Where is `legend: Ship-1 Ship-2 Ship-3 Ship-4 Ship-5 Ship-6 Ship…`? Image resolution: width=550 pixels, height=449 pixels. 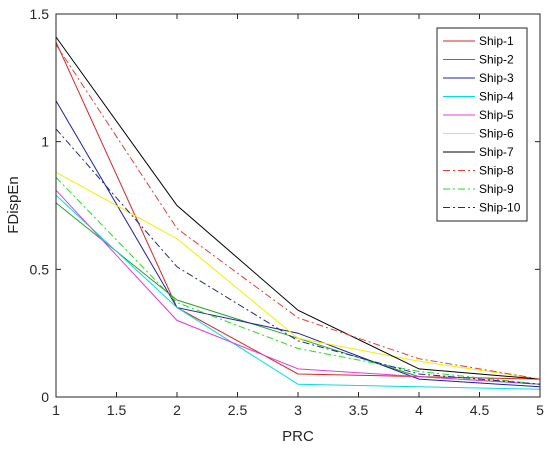
legend: Ship-1 Ship-2 Ship-3 Ship-4 Ship-5 Ship-6 Ship… is located at coordinates (482, 124).